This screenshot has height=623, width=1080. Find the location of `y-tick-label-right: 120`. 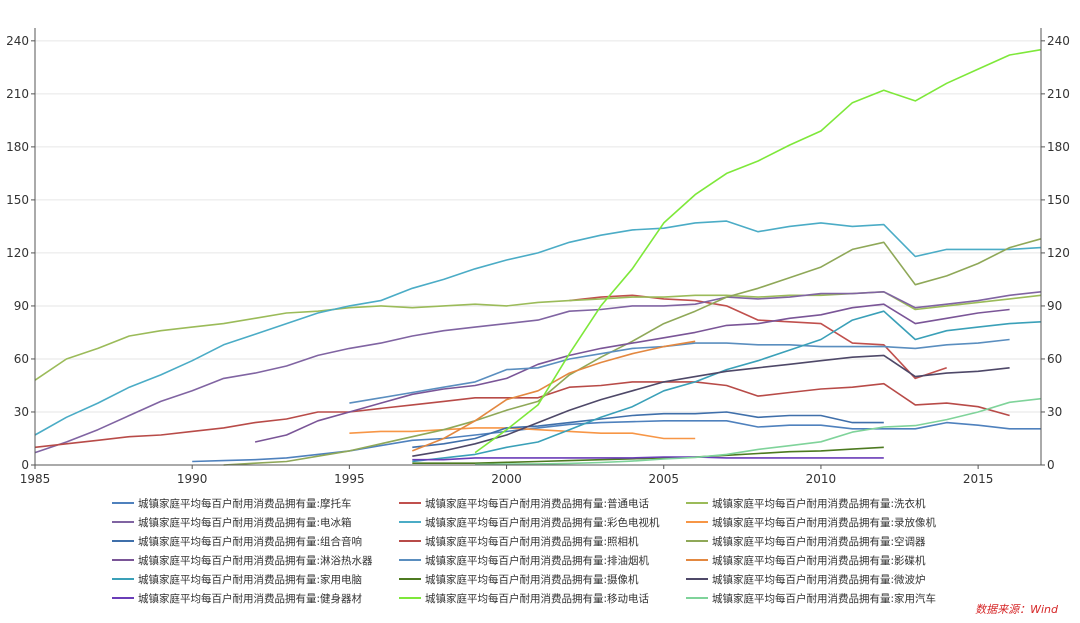

y-tick-label-right: 120 is located at coordinates (1058, 253).